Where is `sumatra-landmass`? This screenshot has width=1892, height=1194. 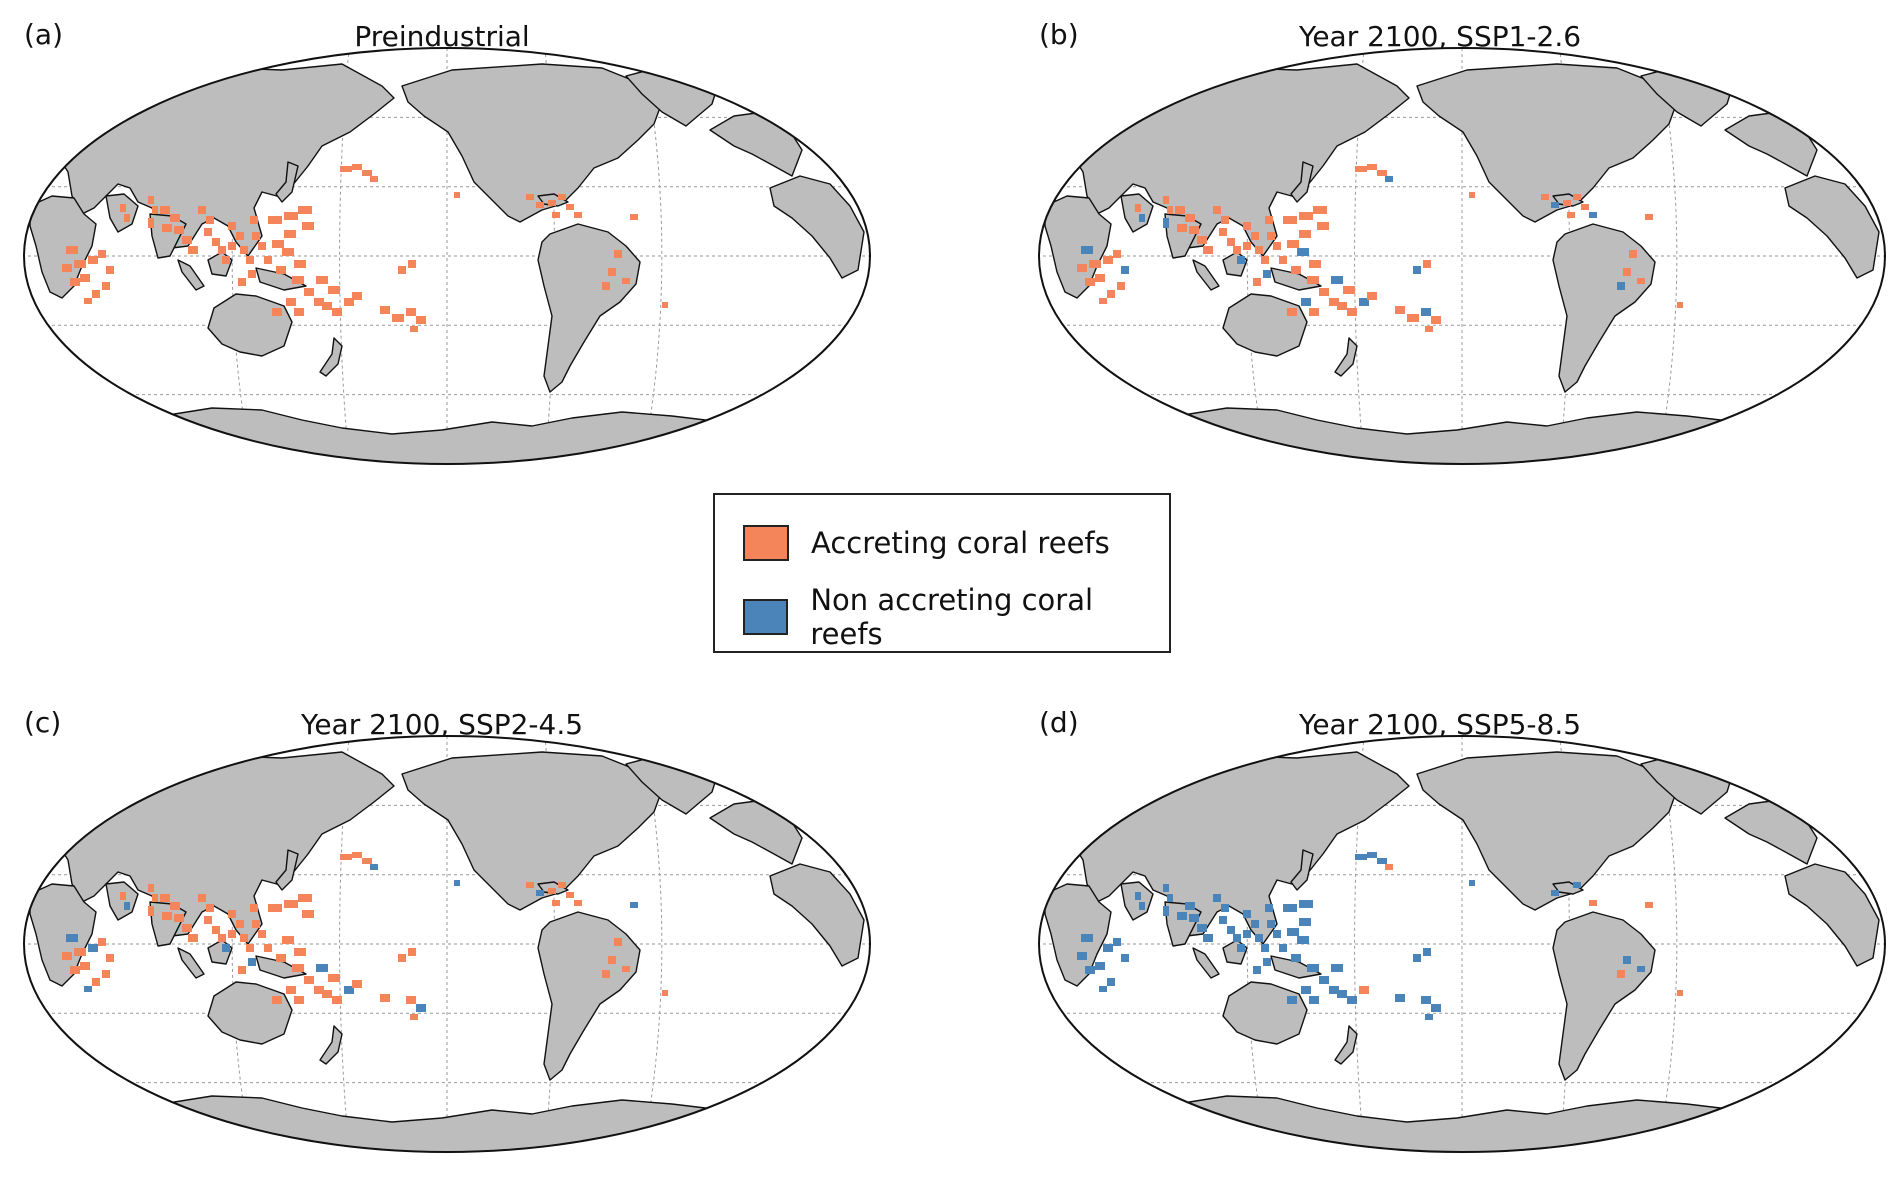
sumatra-landmass is located at coordinates (1206, 275).